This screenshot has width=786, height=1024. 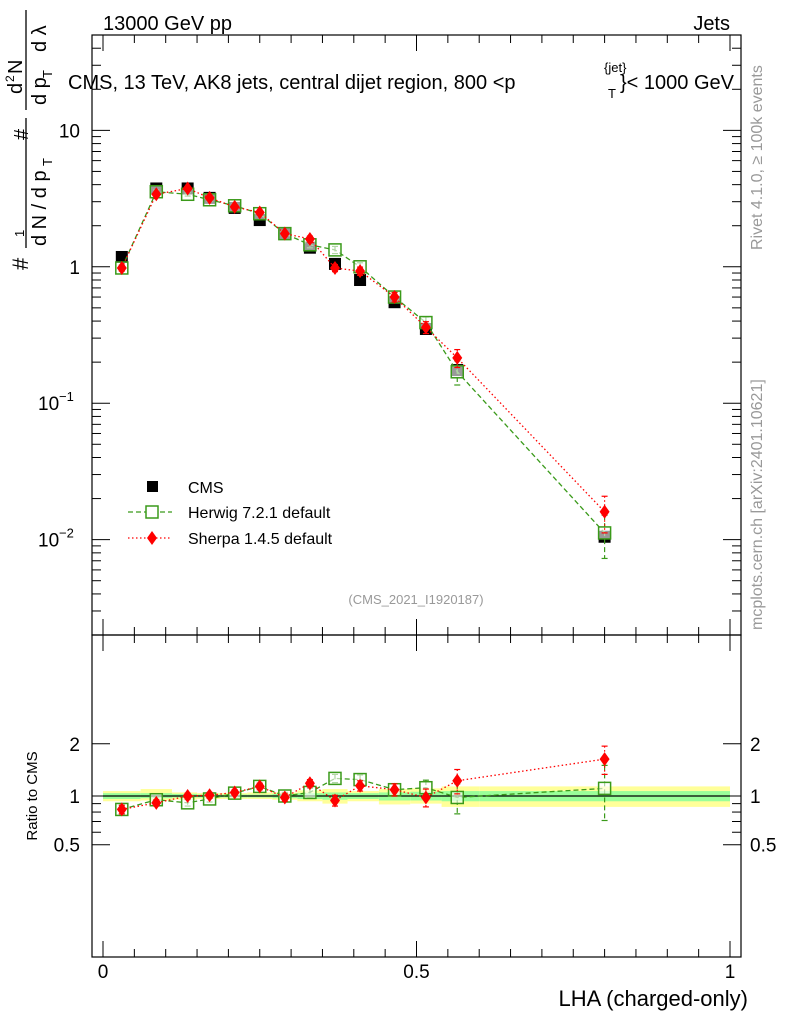 I want to click on ratio-y-tick-label: 1, so click(x=74, y=797).